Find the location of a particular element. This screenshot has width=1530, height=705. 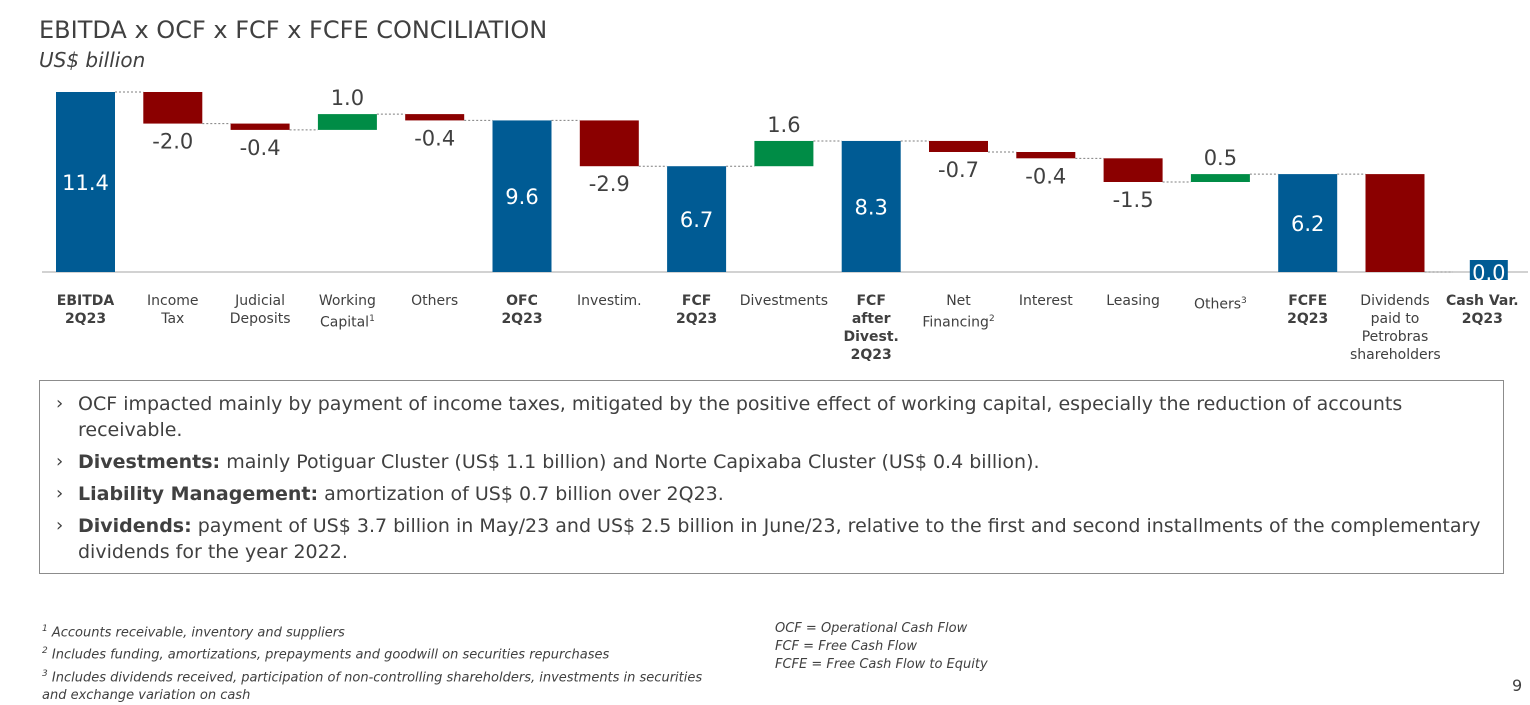

category-label-3: Working Capital1 is located at coordinates (347, 312).